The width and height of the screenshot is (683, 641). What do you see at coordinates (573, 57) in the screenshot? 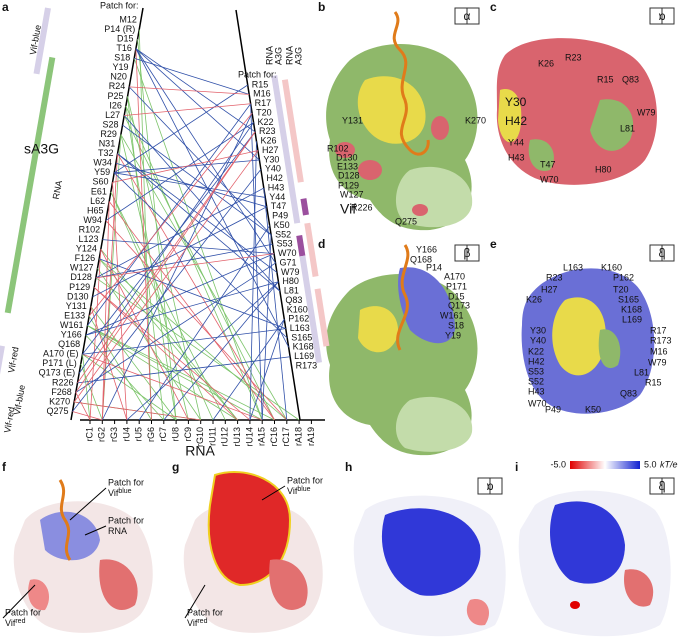
I see `residue-label: R23` at bounding box center [573, 57].